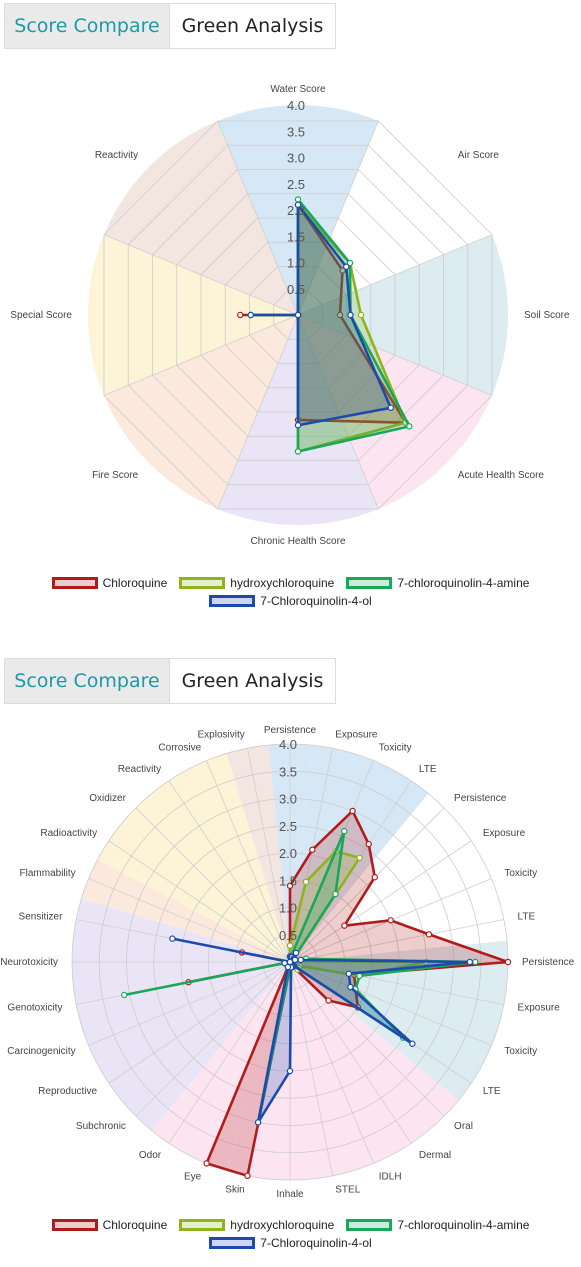 Image resolution: width=581 pixels, height=1267 pixels. What do you see at coordinates (390, 1176) in the screenshot?
I see `axis-label: IDLH` at bounding box center [390, 1176].